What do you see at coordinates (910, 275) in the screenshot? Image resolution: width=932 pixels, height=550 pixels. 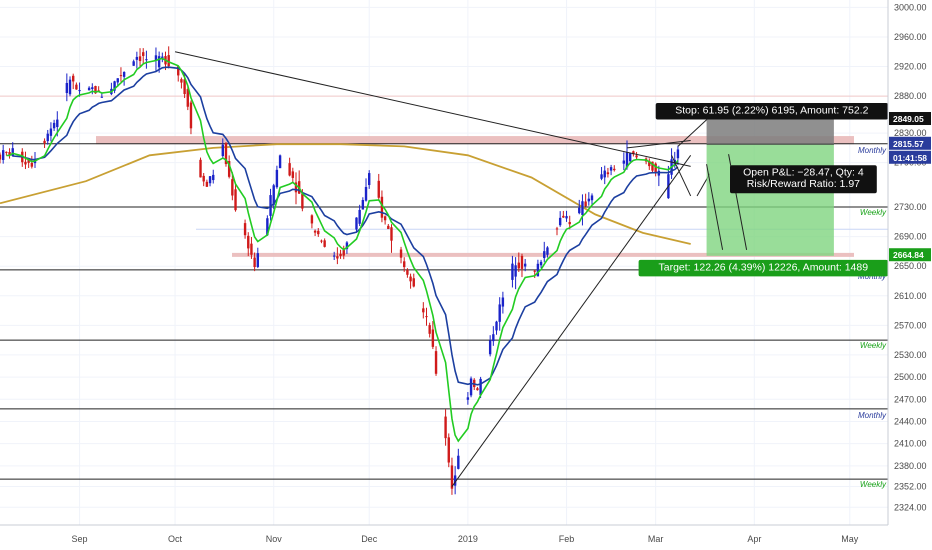 I see `y-axis-background` at bounding box center [910, 275].